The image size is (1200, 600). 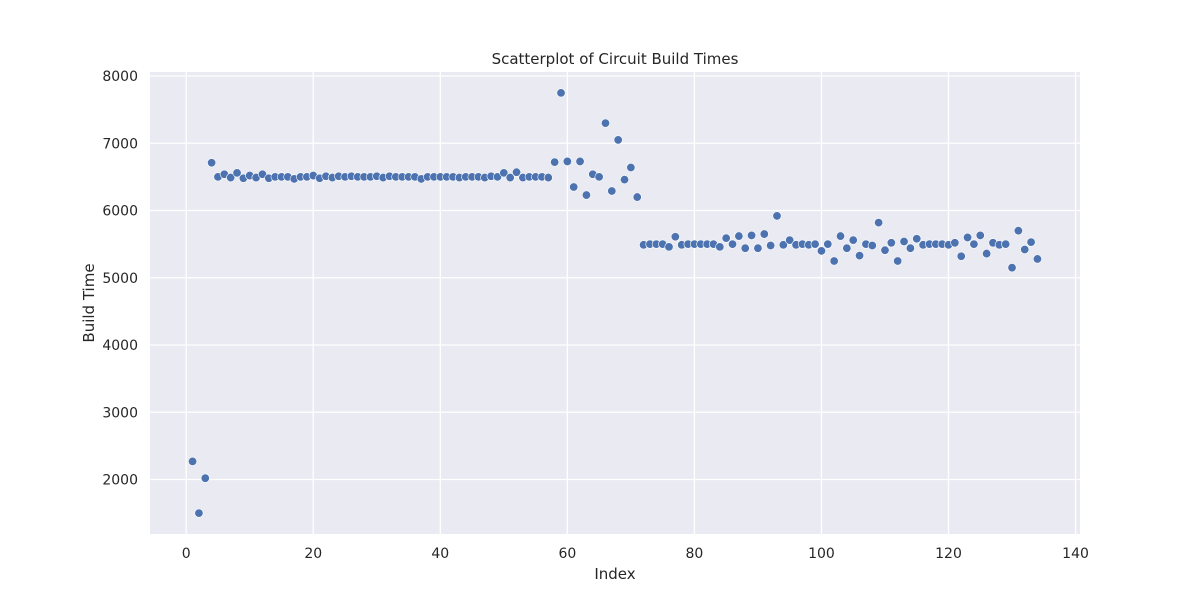 What do you see at coordinates (313, 554) in the screenshot?
I see `x-tick-label: 20` at bounding box center [313, 554].